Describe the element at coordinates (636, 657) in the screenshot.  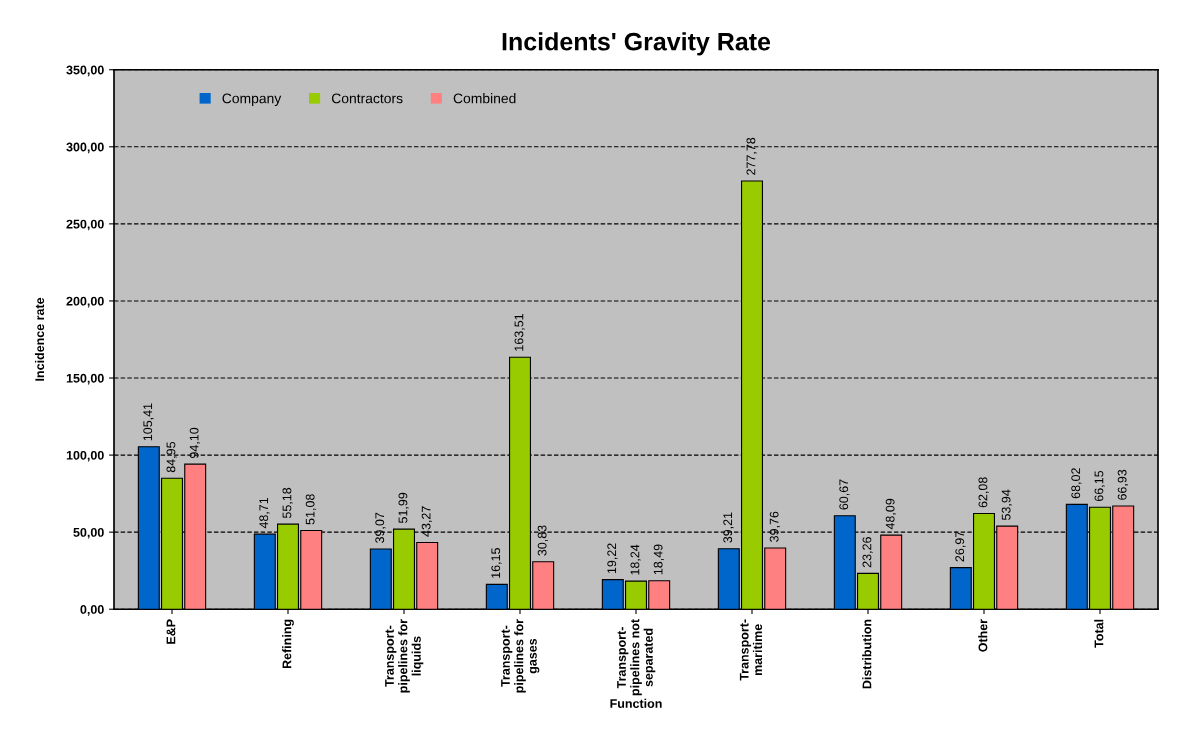
I see `x-tick-label: Transport- pipelines not separated` at that location.